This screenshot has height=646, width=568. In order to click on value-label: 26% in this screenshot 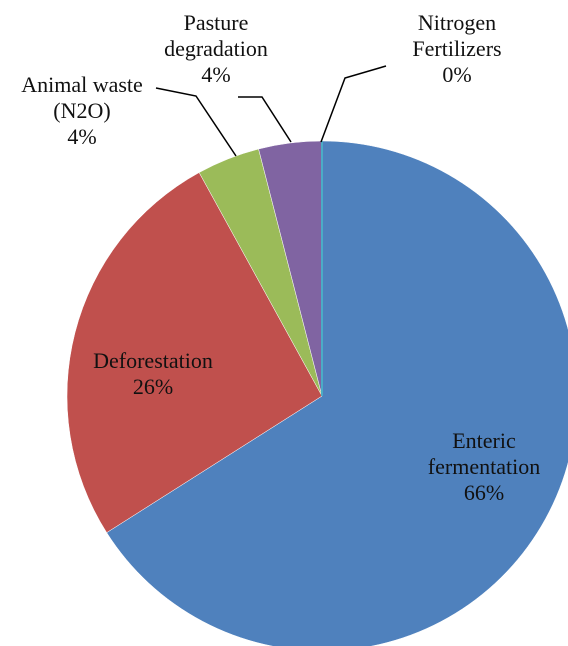, I will do `click(153, 386)`.